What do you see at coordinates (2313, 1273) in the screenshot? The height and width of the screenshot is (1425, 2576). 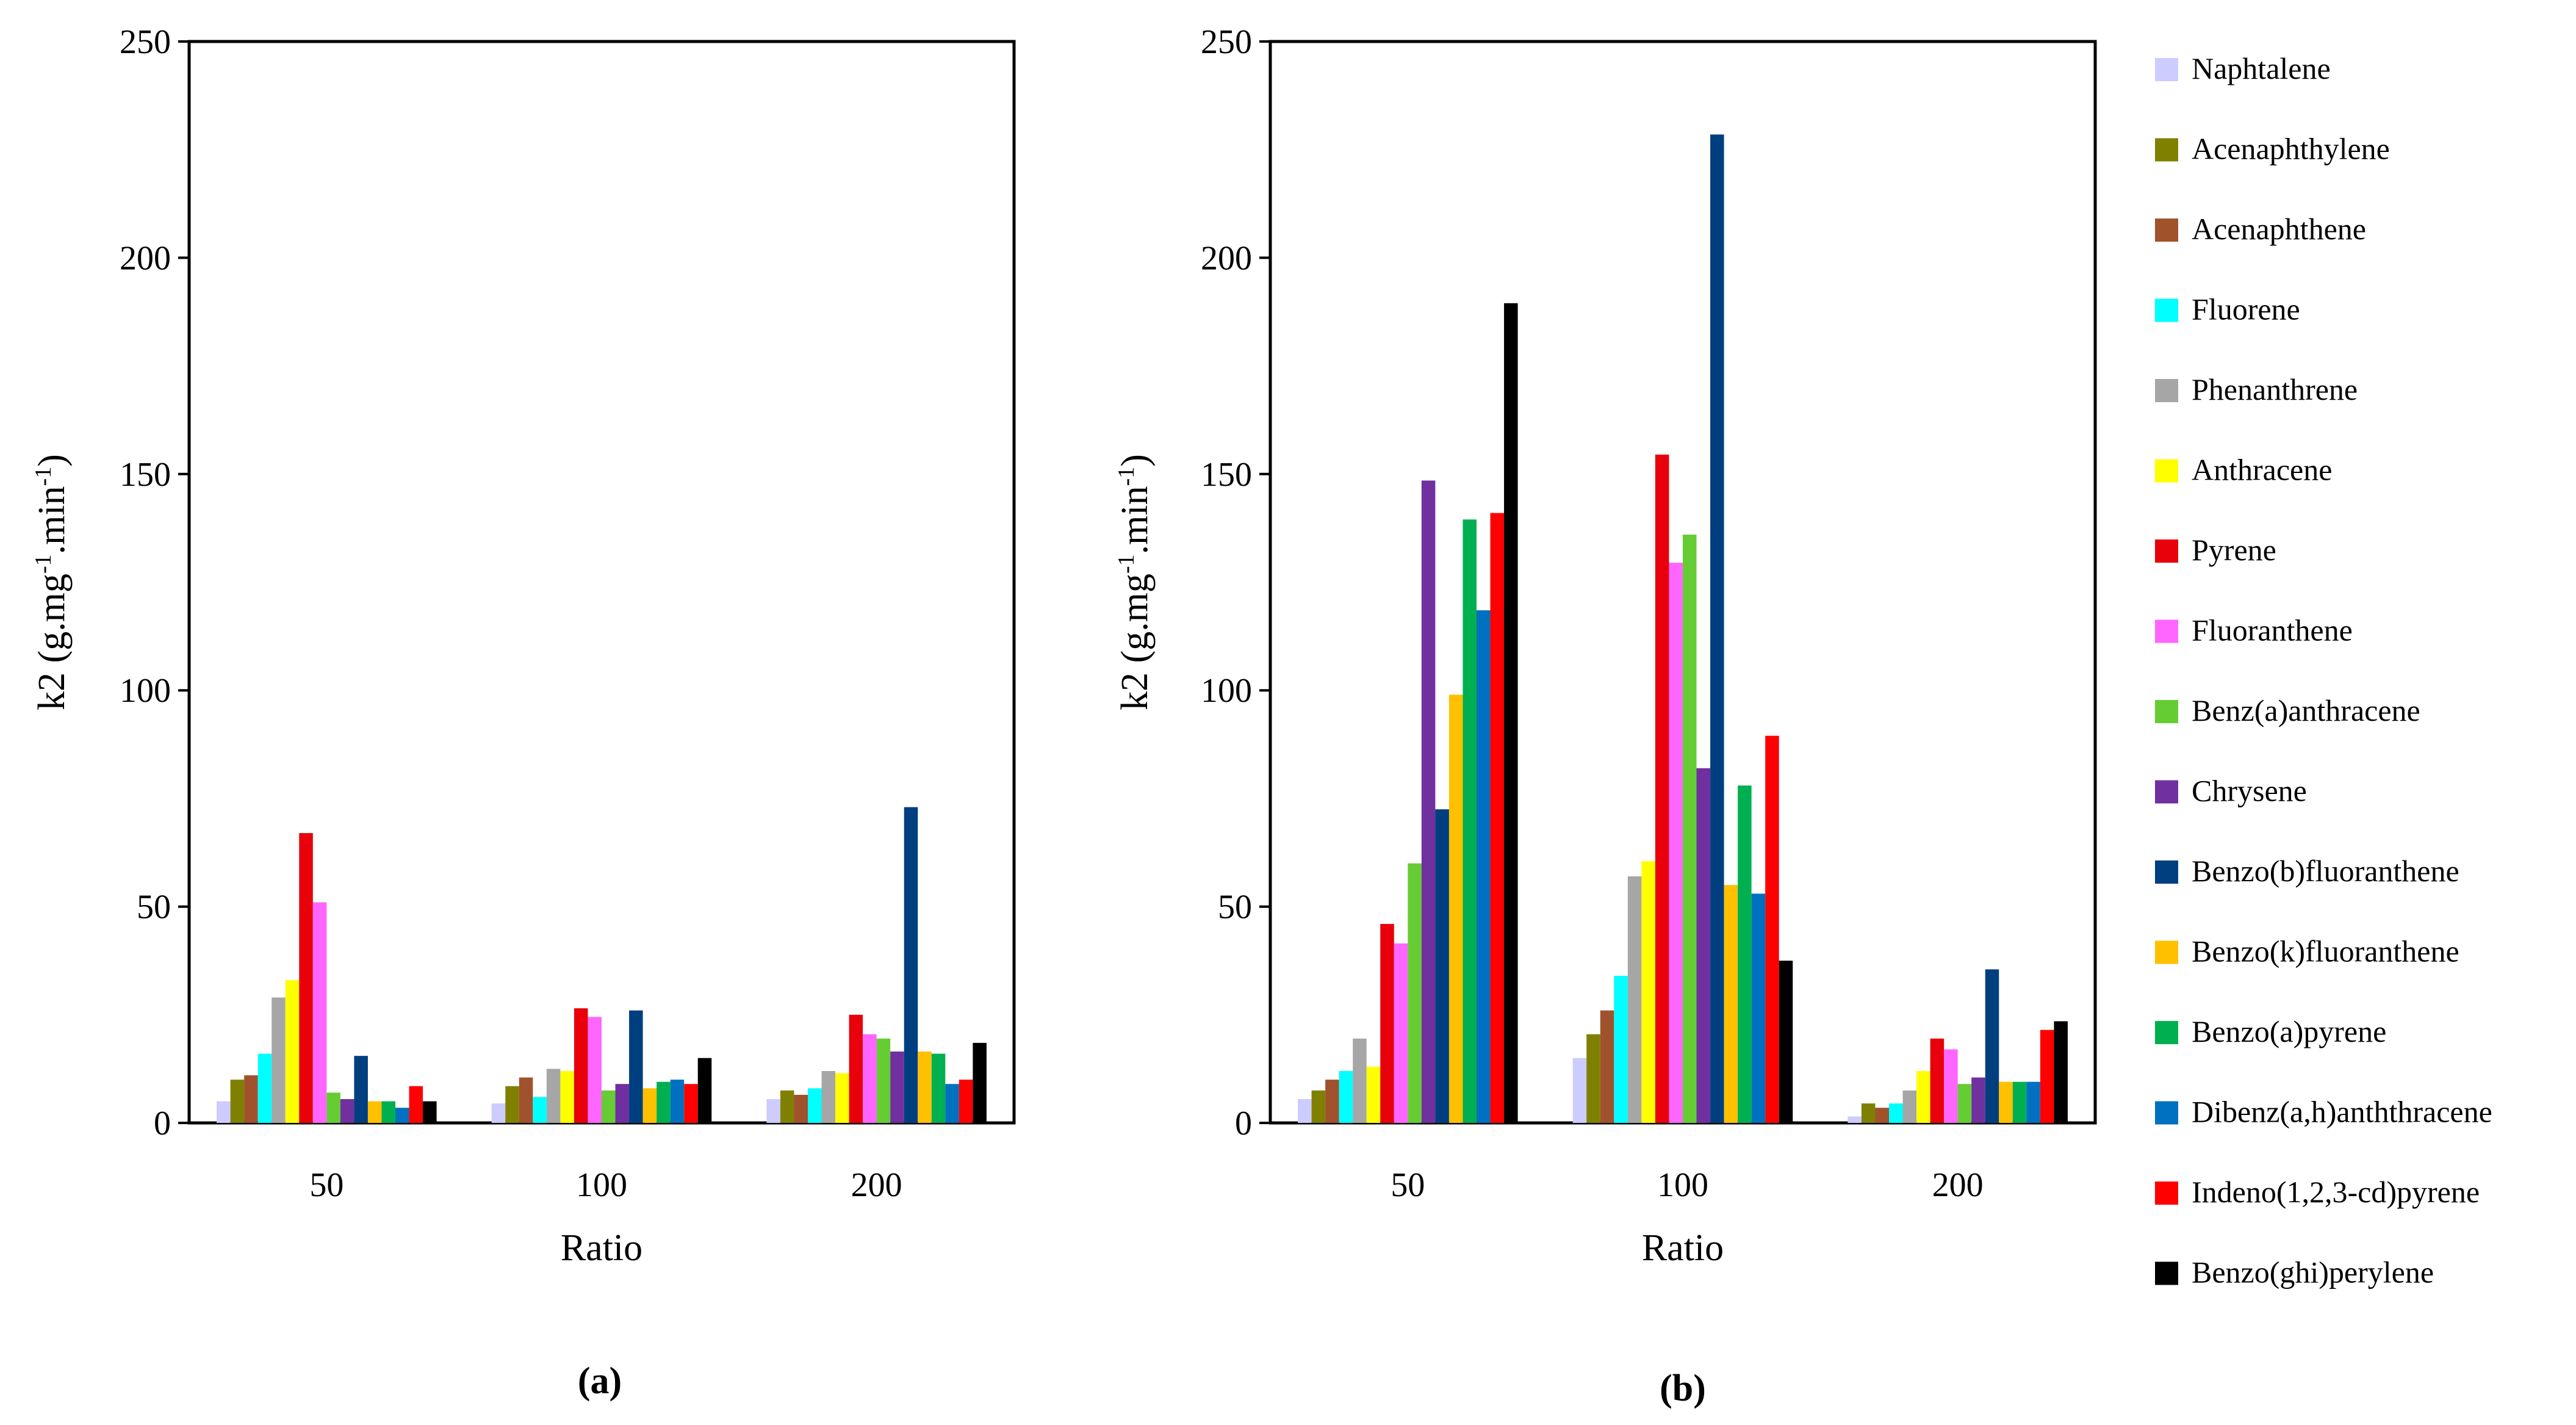 I see `legend-label: Benzo(ghi)perylene` at bounding box center [2313, 1273].